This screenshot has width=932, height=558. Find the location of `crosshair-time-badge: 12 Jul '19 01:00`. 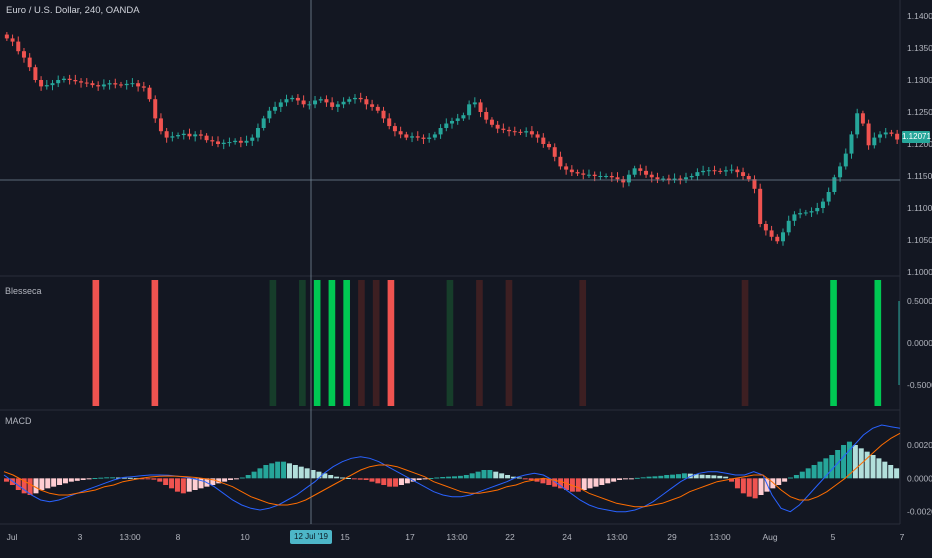

crosshair-time-badge: 12 Jul '19 01:00 is located at coordinates (311, 542).